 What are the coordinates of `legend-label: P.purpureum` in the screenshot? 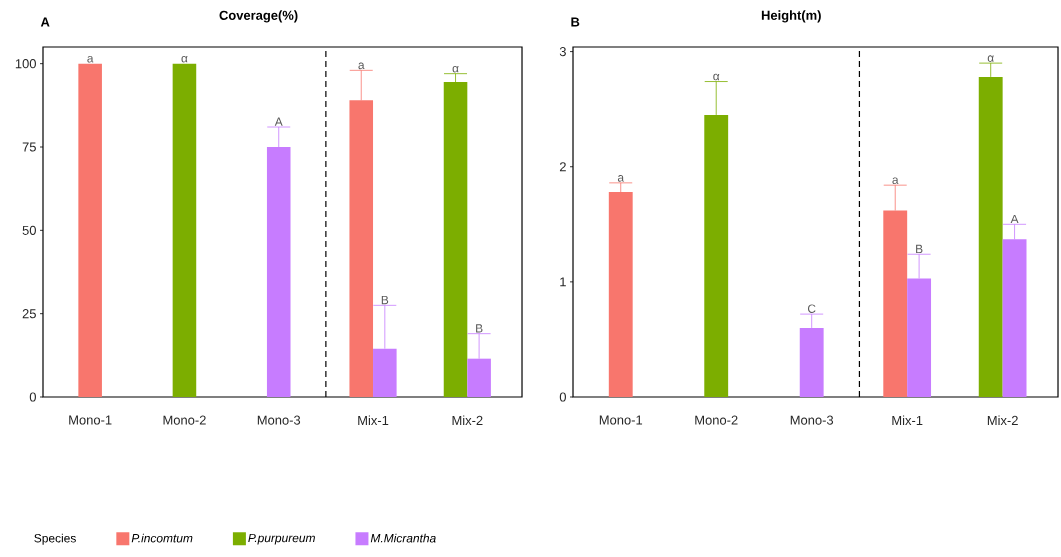 It's located at (281, 539).